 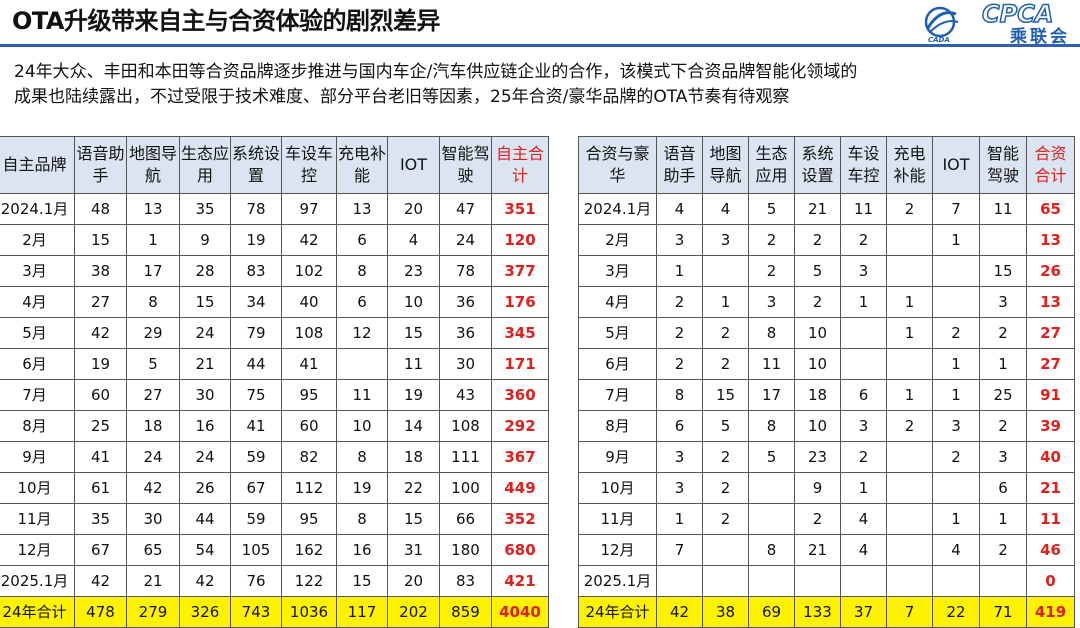 What do you see at coordinates (465, 612) in the screenshot?
I see `table-cell: 859` at bounding box center [465, 612].